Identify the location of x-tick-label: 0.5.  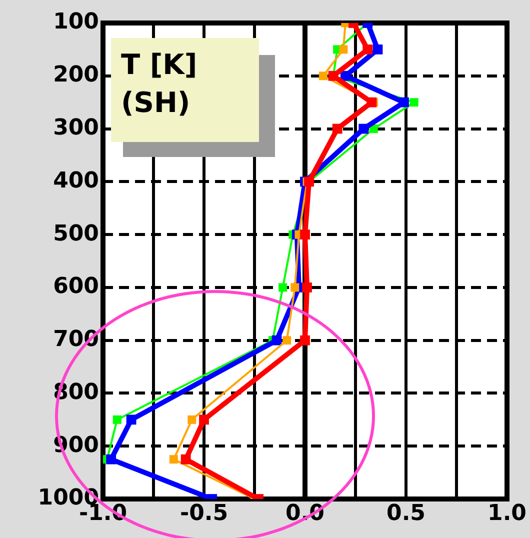
(406, 513).